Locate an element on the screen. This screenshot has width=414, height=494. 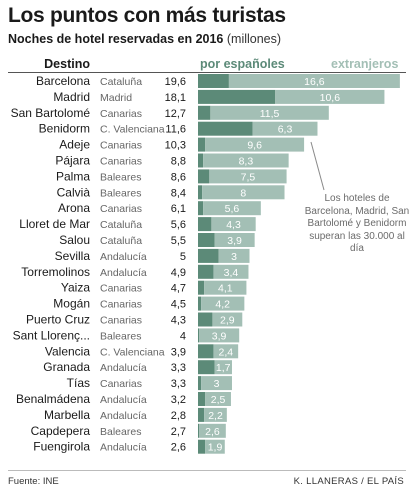
bar-foreign-salou is located at coordinates (234, 240).